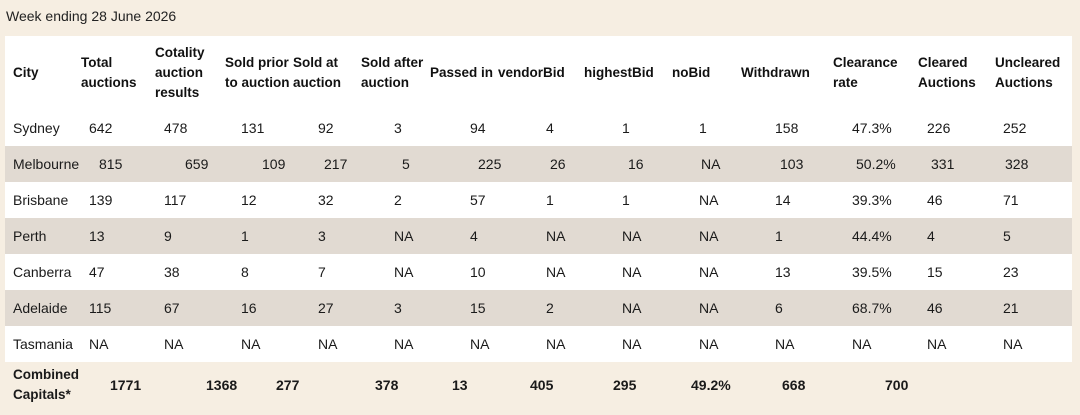 This screenshot has height=415, width=1080. I want to click on table-cell-cleared-auctions: 226, so click(939, 128).